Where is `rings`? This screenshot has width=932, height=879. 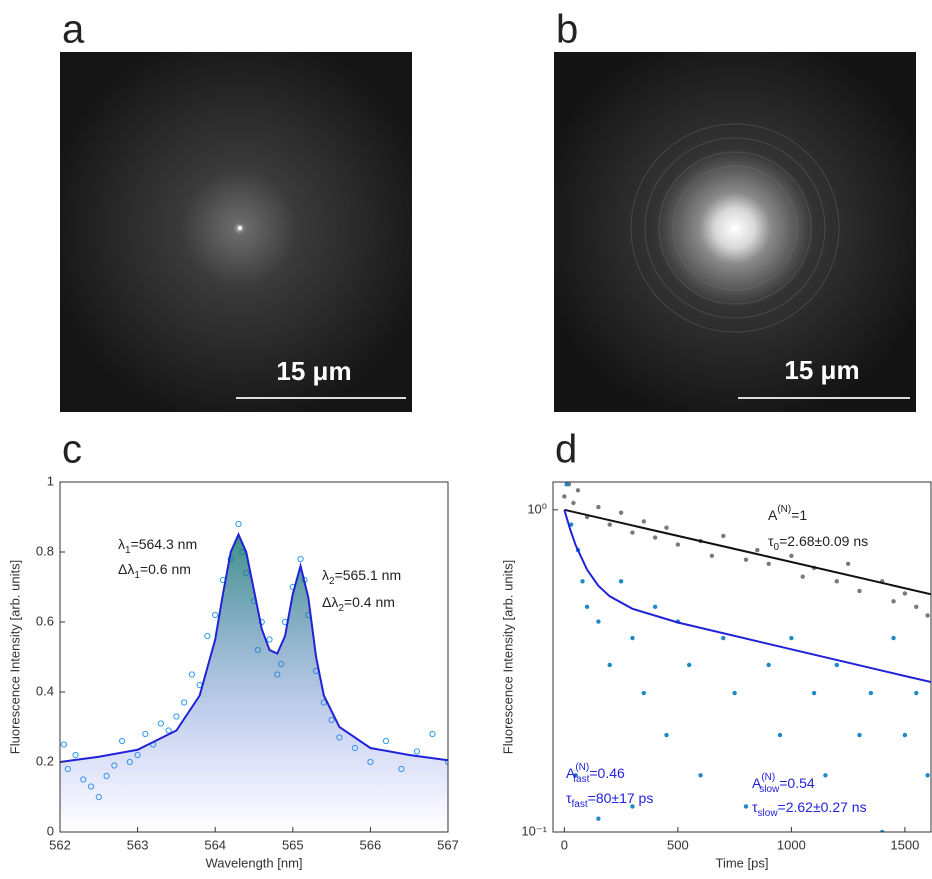 rings is located at coordinates (735, 228).